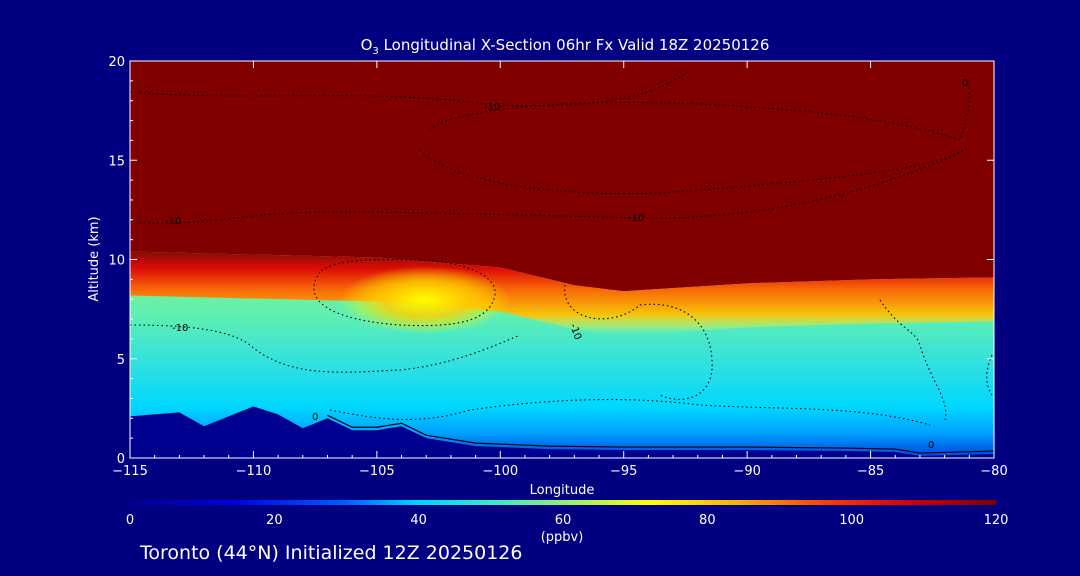 The image size is (1080, 576). What do you see at coordinates (425, 300) in the screenshot?
I see `high-ozone-region` at bounding box center [425, 300].